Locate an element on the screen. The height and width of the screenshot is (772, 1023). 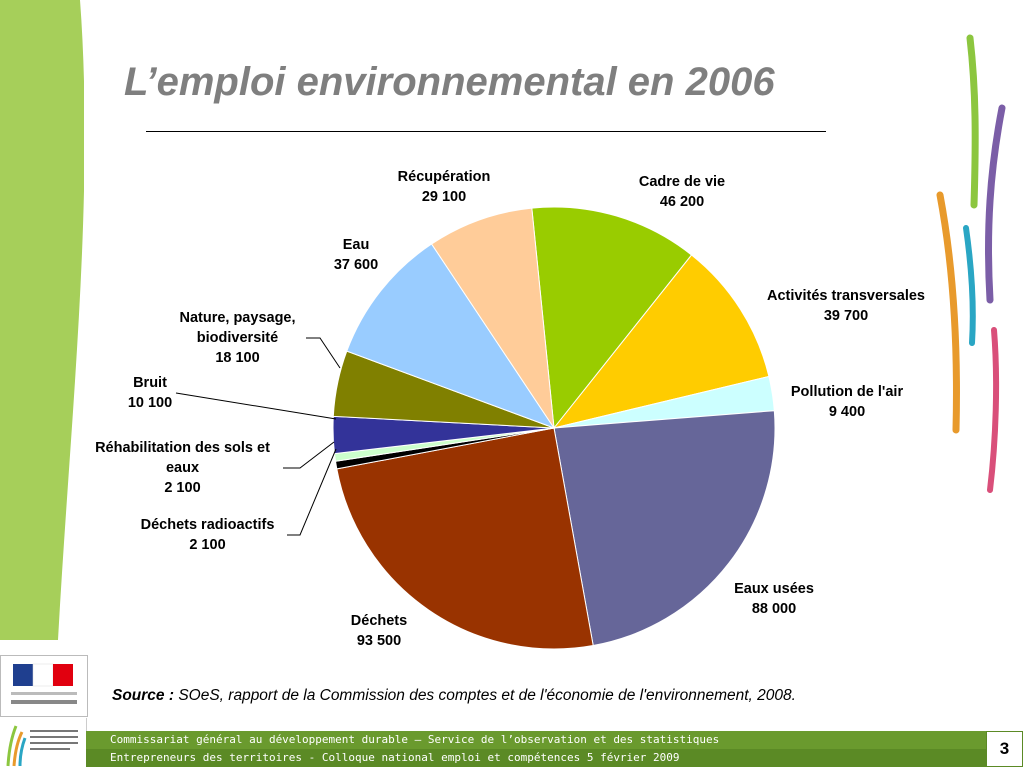
ministry-logo is located at coordinates (43, 742).